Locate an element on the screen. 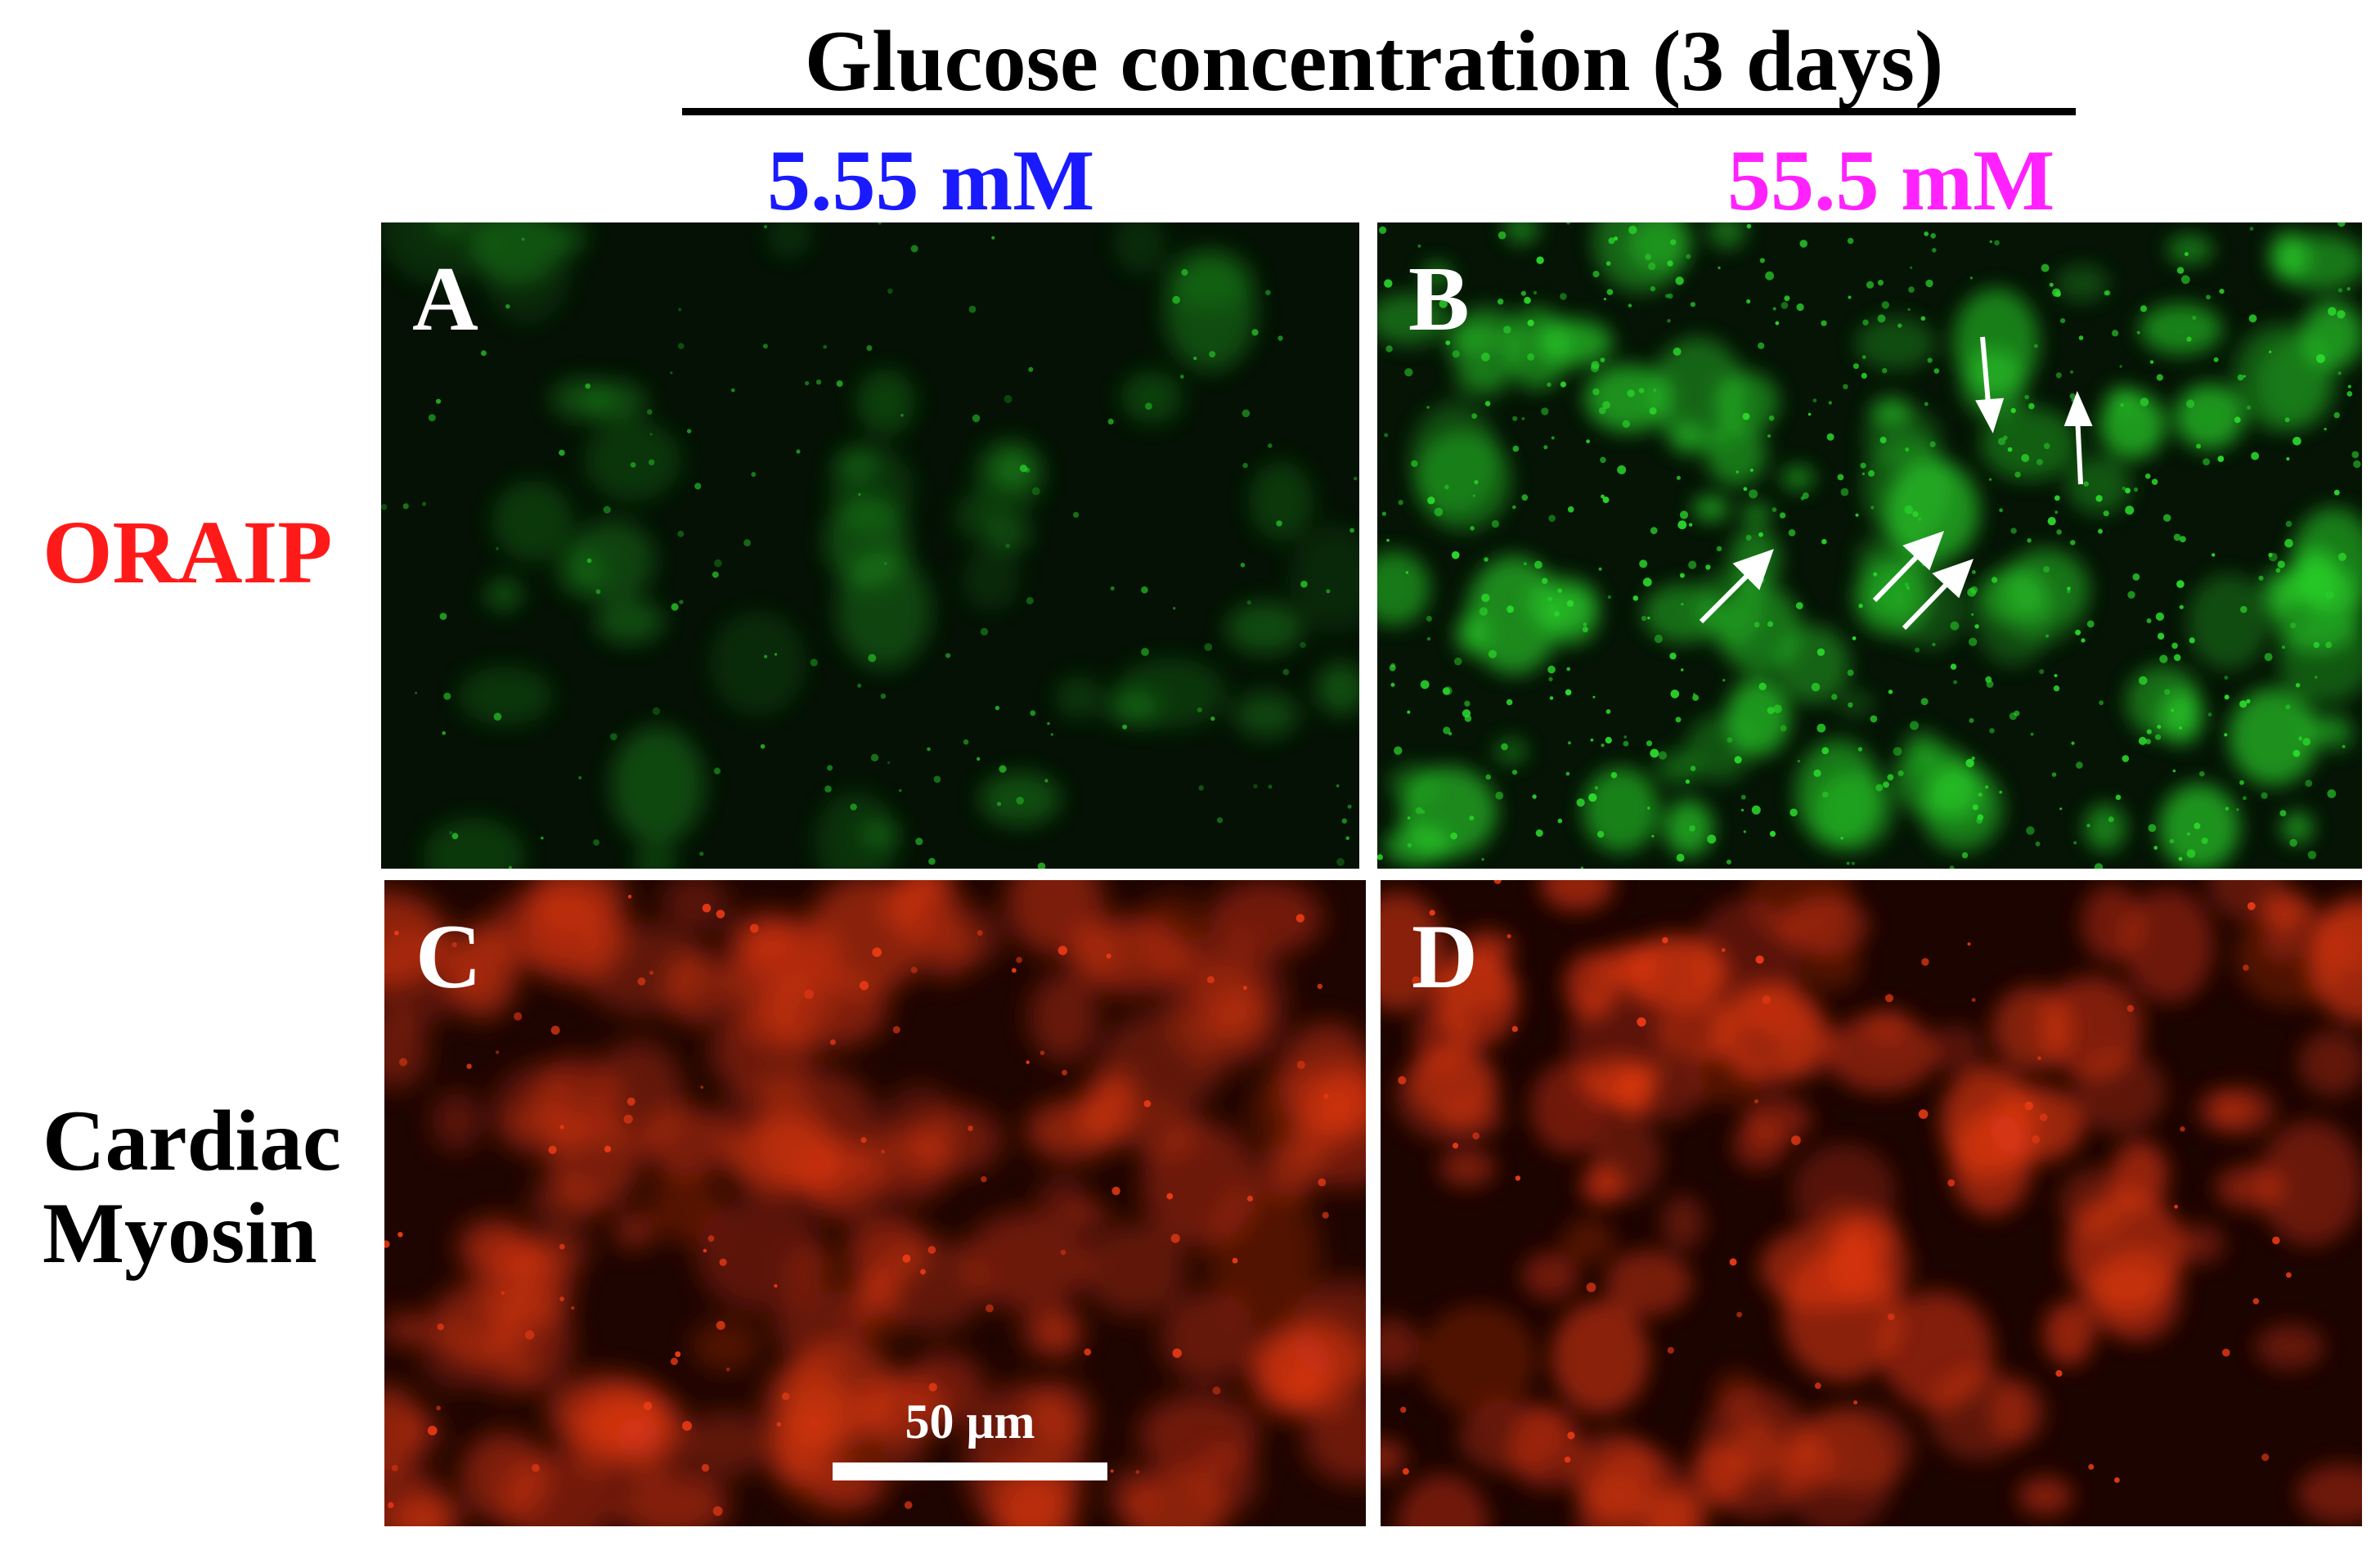  scale-bar is located at coordinates (970, 1471).